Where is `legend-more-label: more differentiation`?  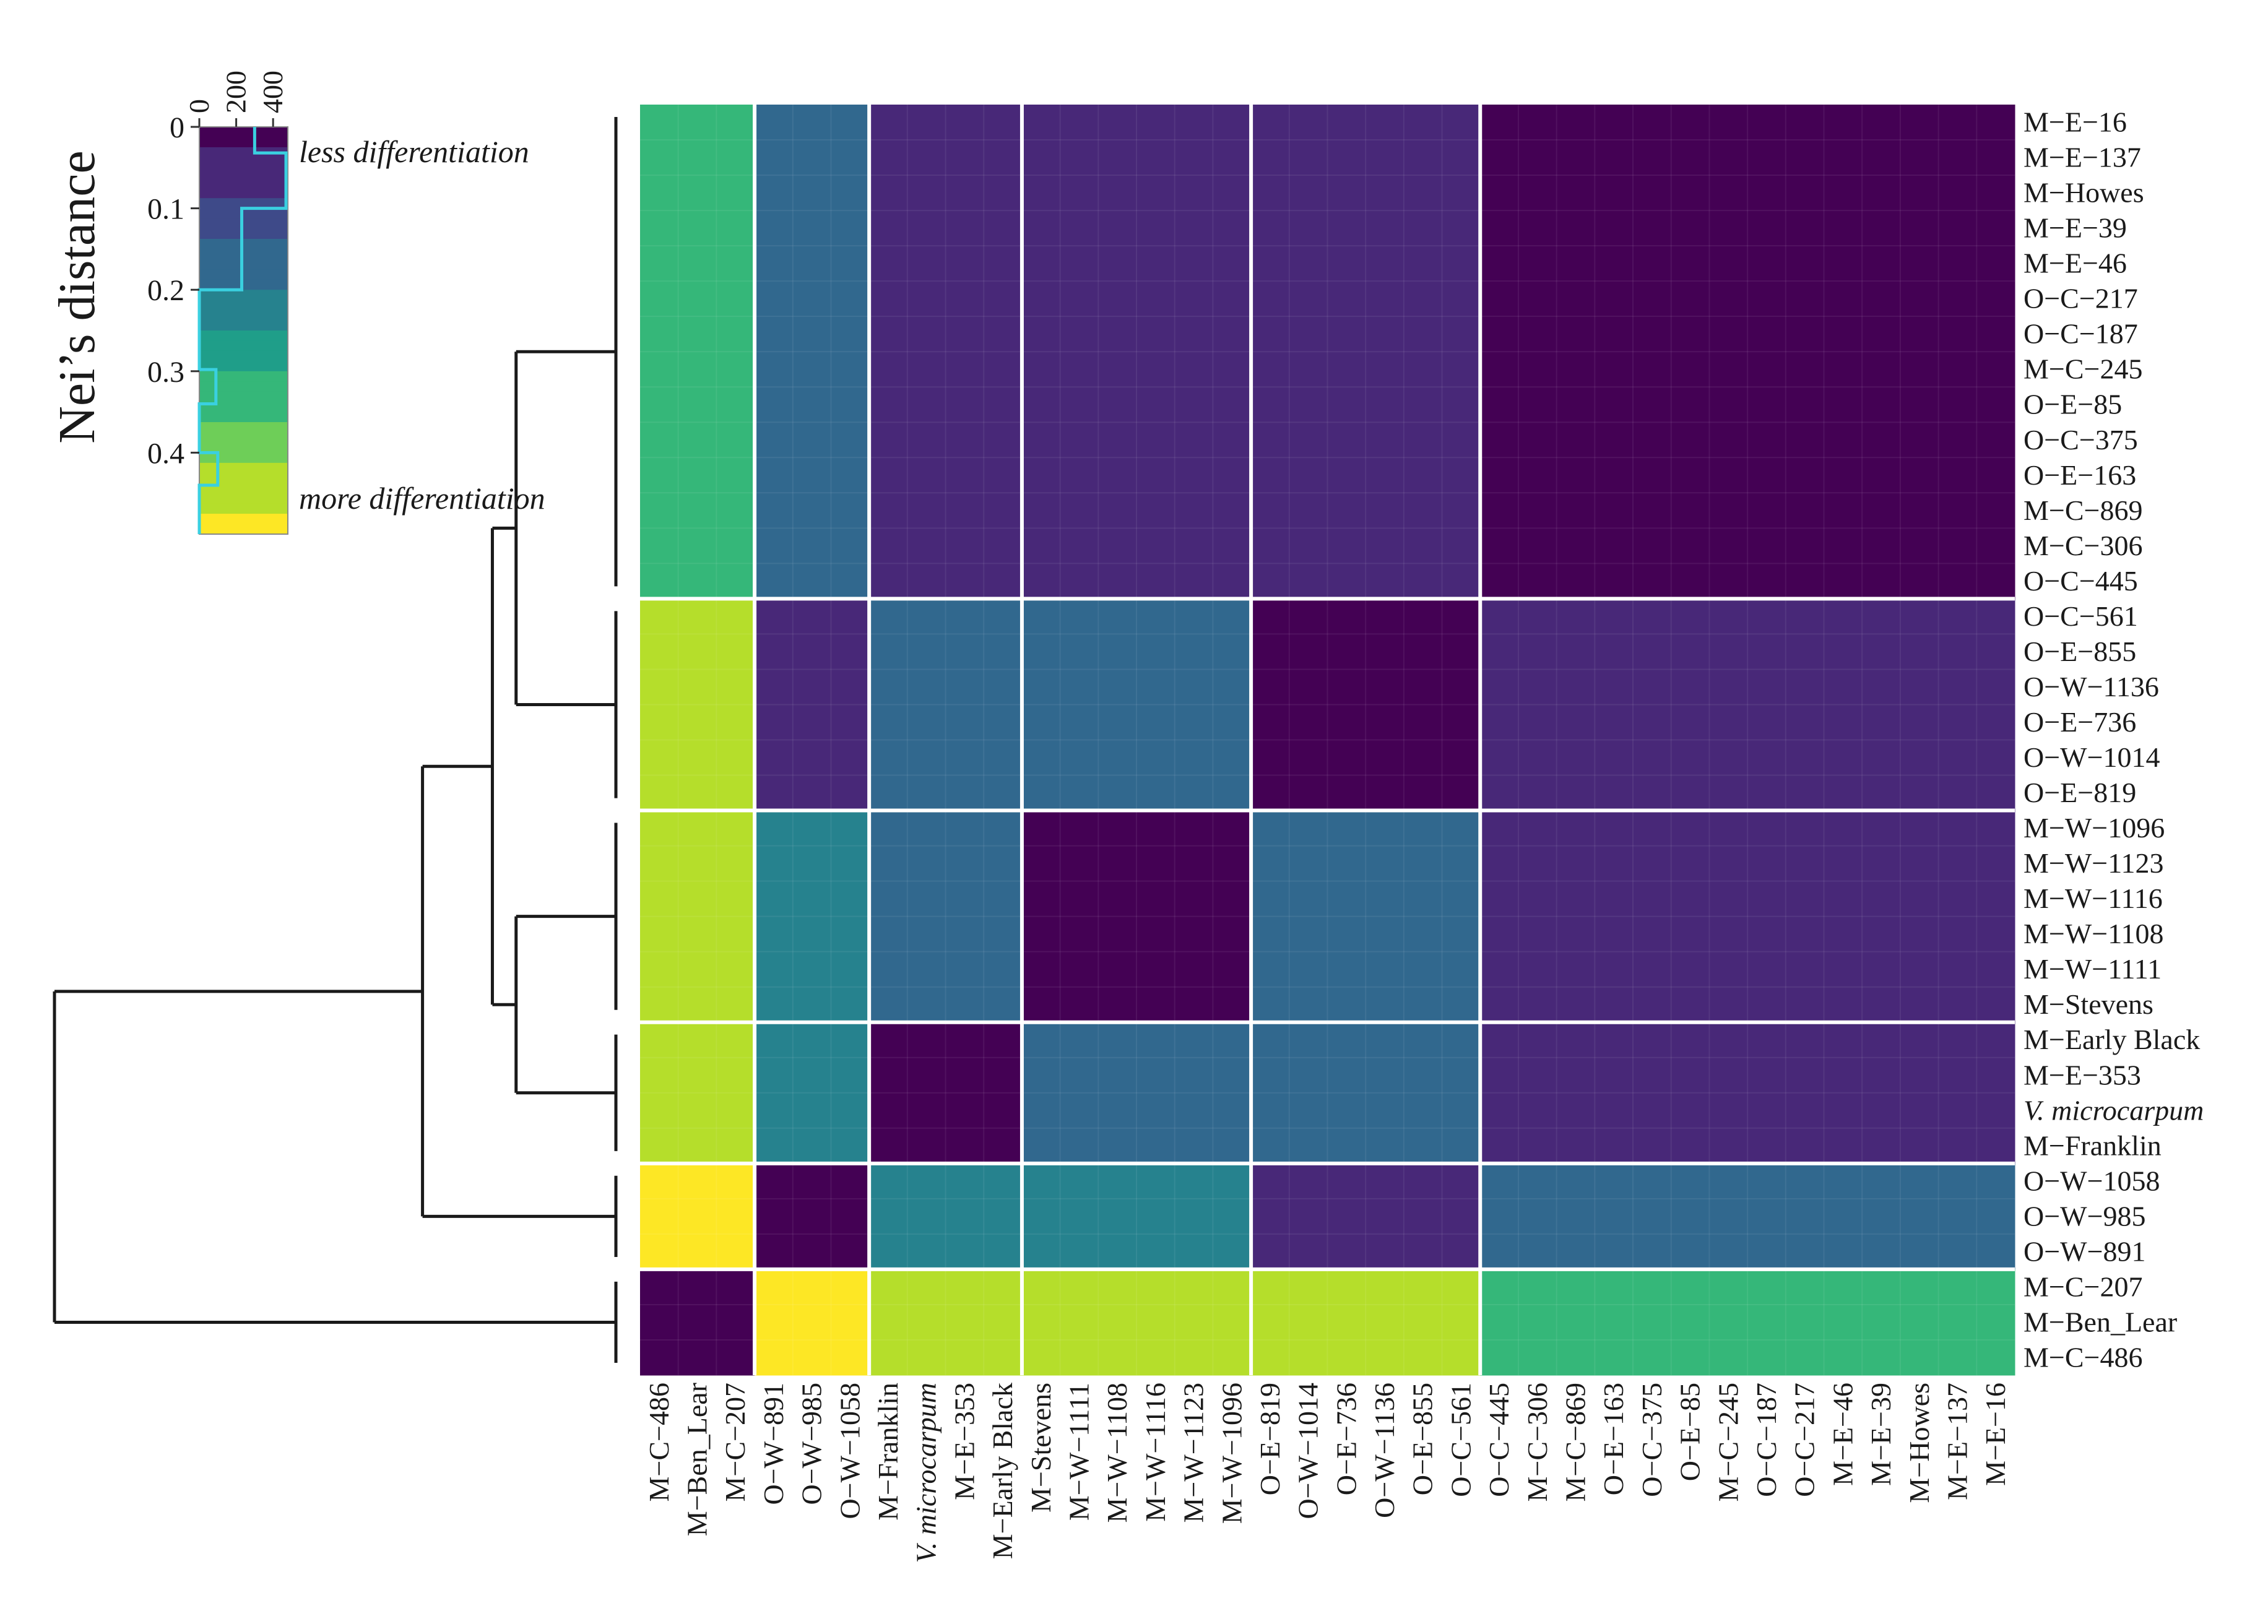 legend-more-label: more differentiation is located at coordinates (422, 498).